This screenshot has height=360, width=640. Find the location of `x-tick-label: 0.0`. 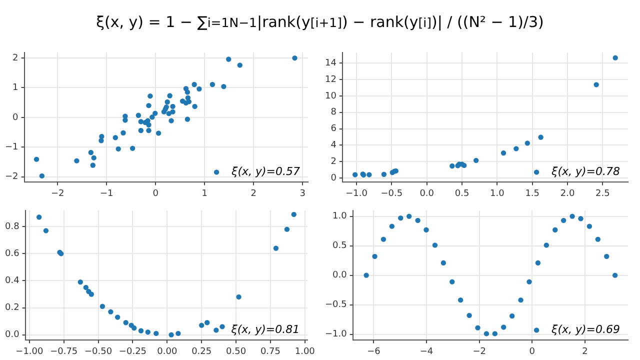

x-tick-label: 0.0 is located at coordinates (427, 193).